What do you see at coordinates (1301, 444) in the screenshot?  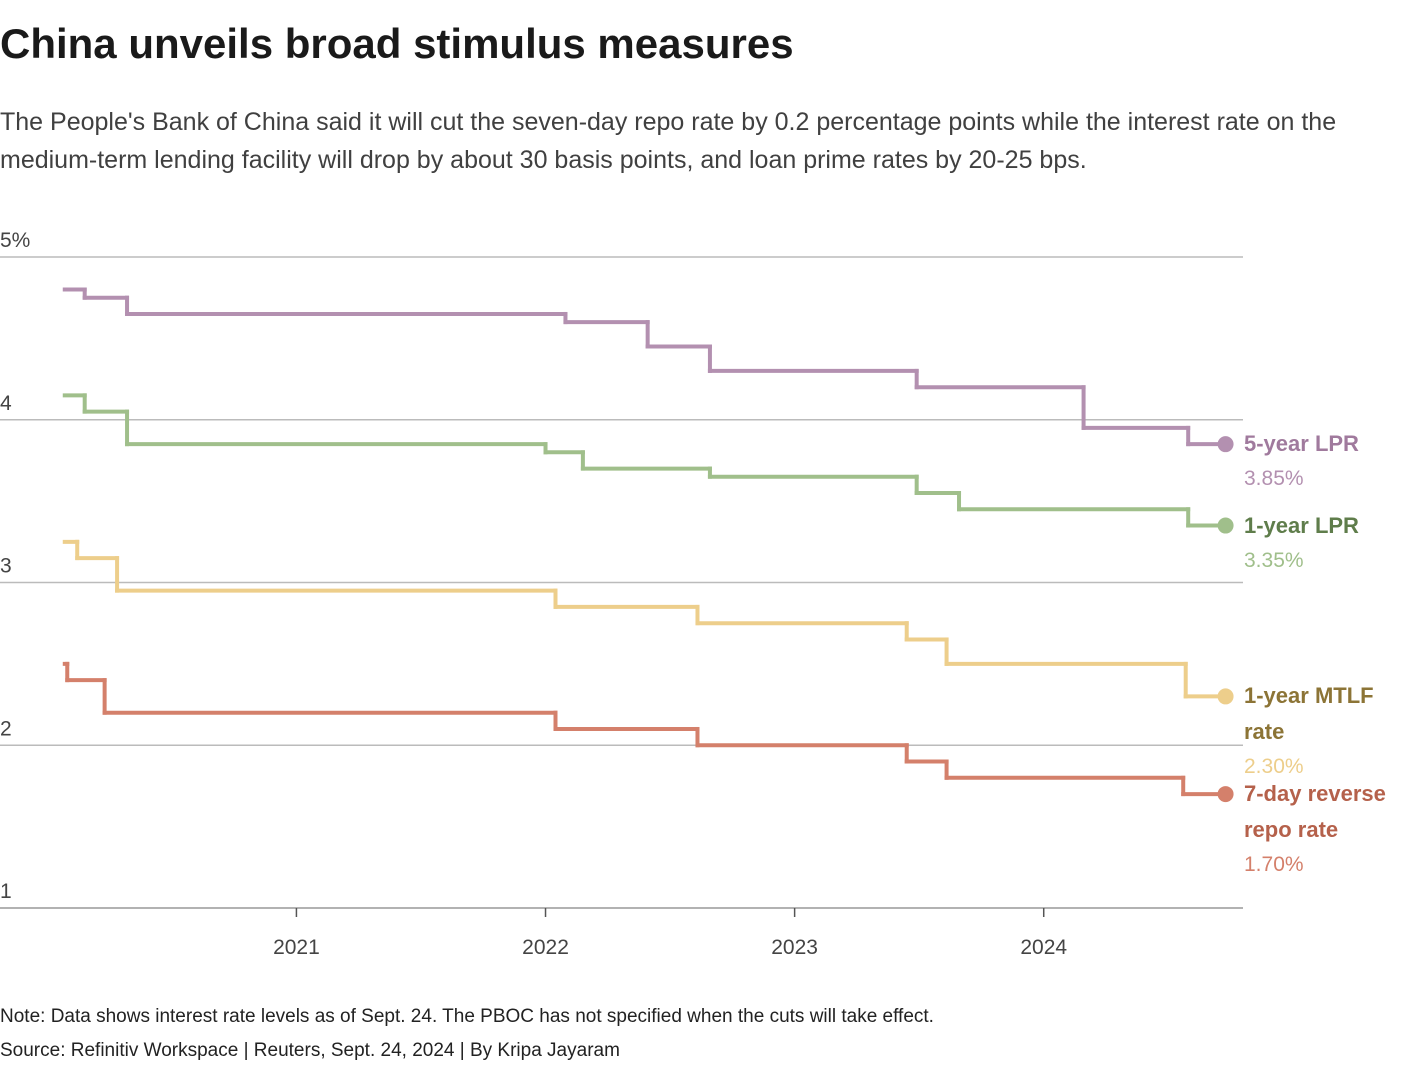 I see `series-name: 5-year LPR` at bounding box center [1301, 444].